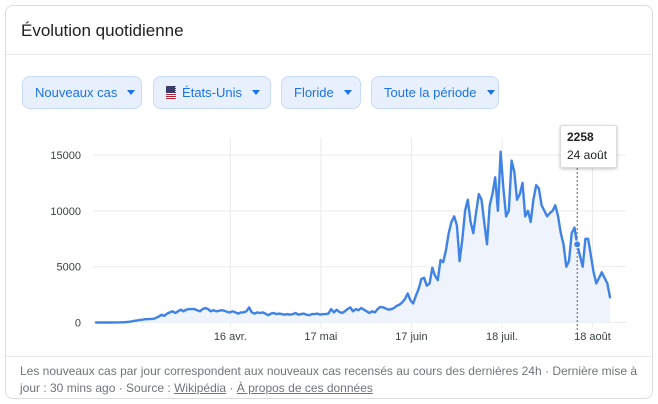 The image size is (658, 404). Describe the element at coordinates (304, 388) in the screenshot. I see `about-data-link: À propos de ces données` at that location.